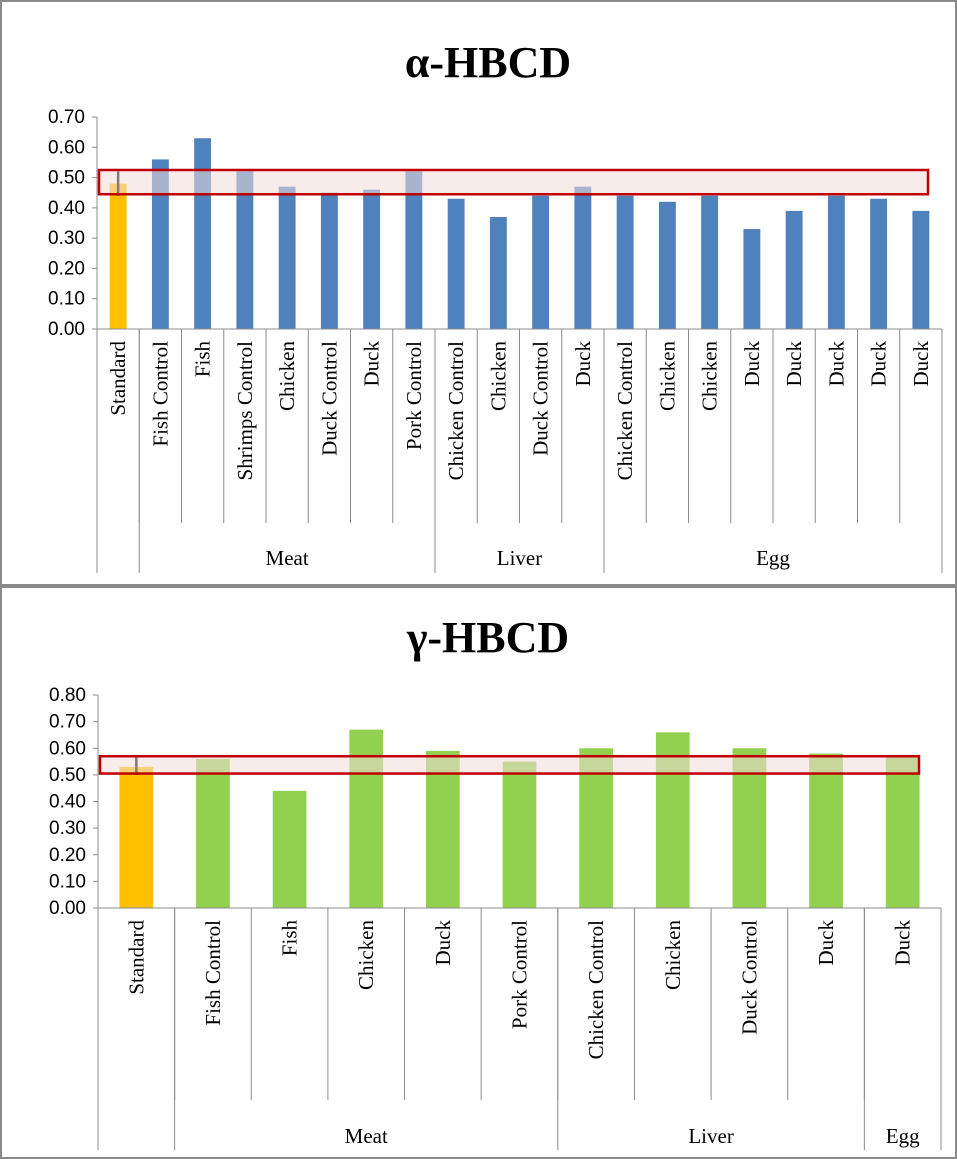  Describe the element at coordinates (67, 695) in the screenshot. I see `y-tick-label: 0.80` at that location.